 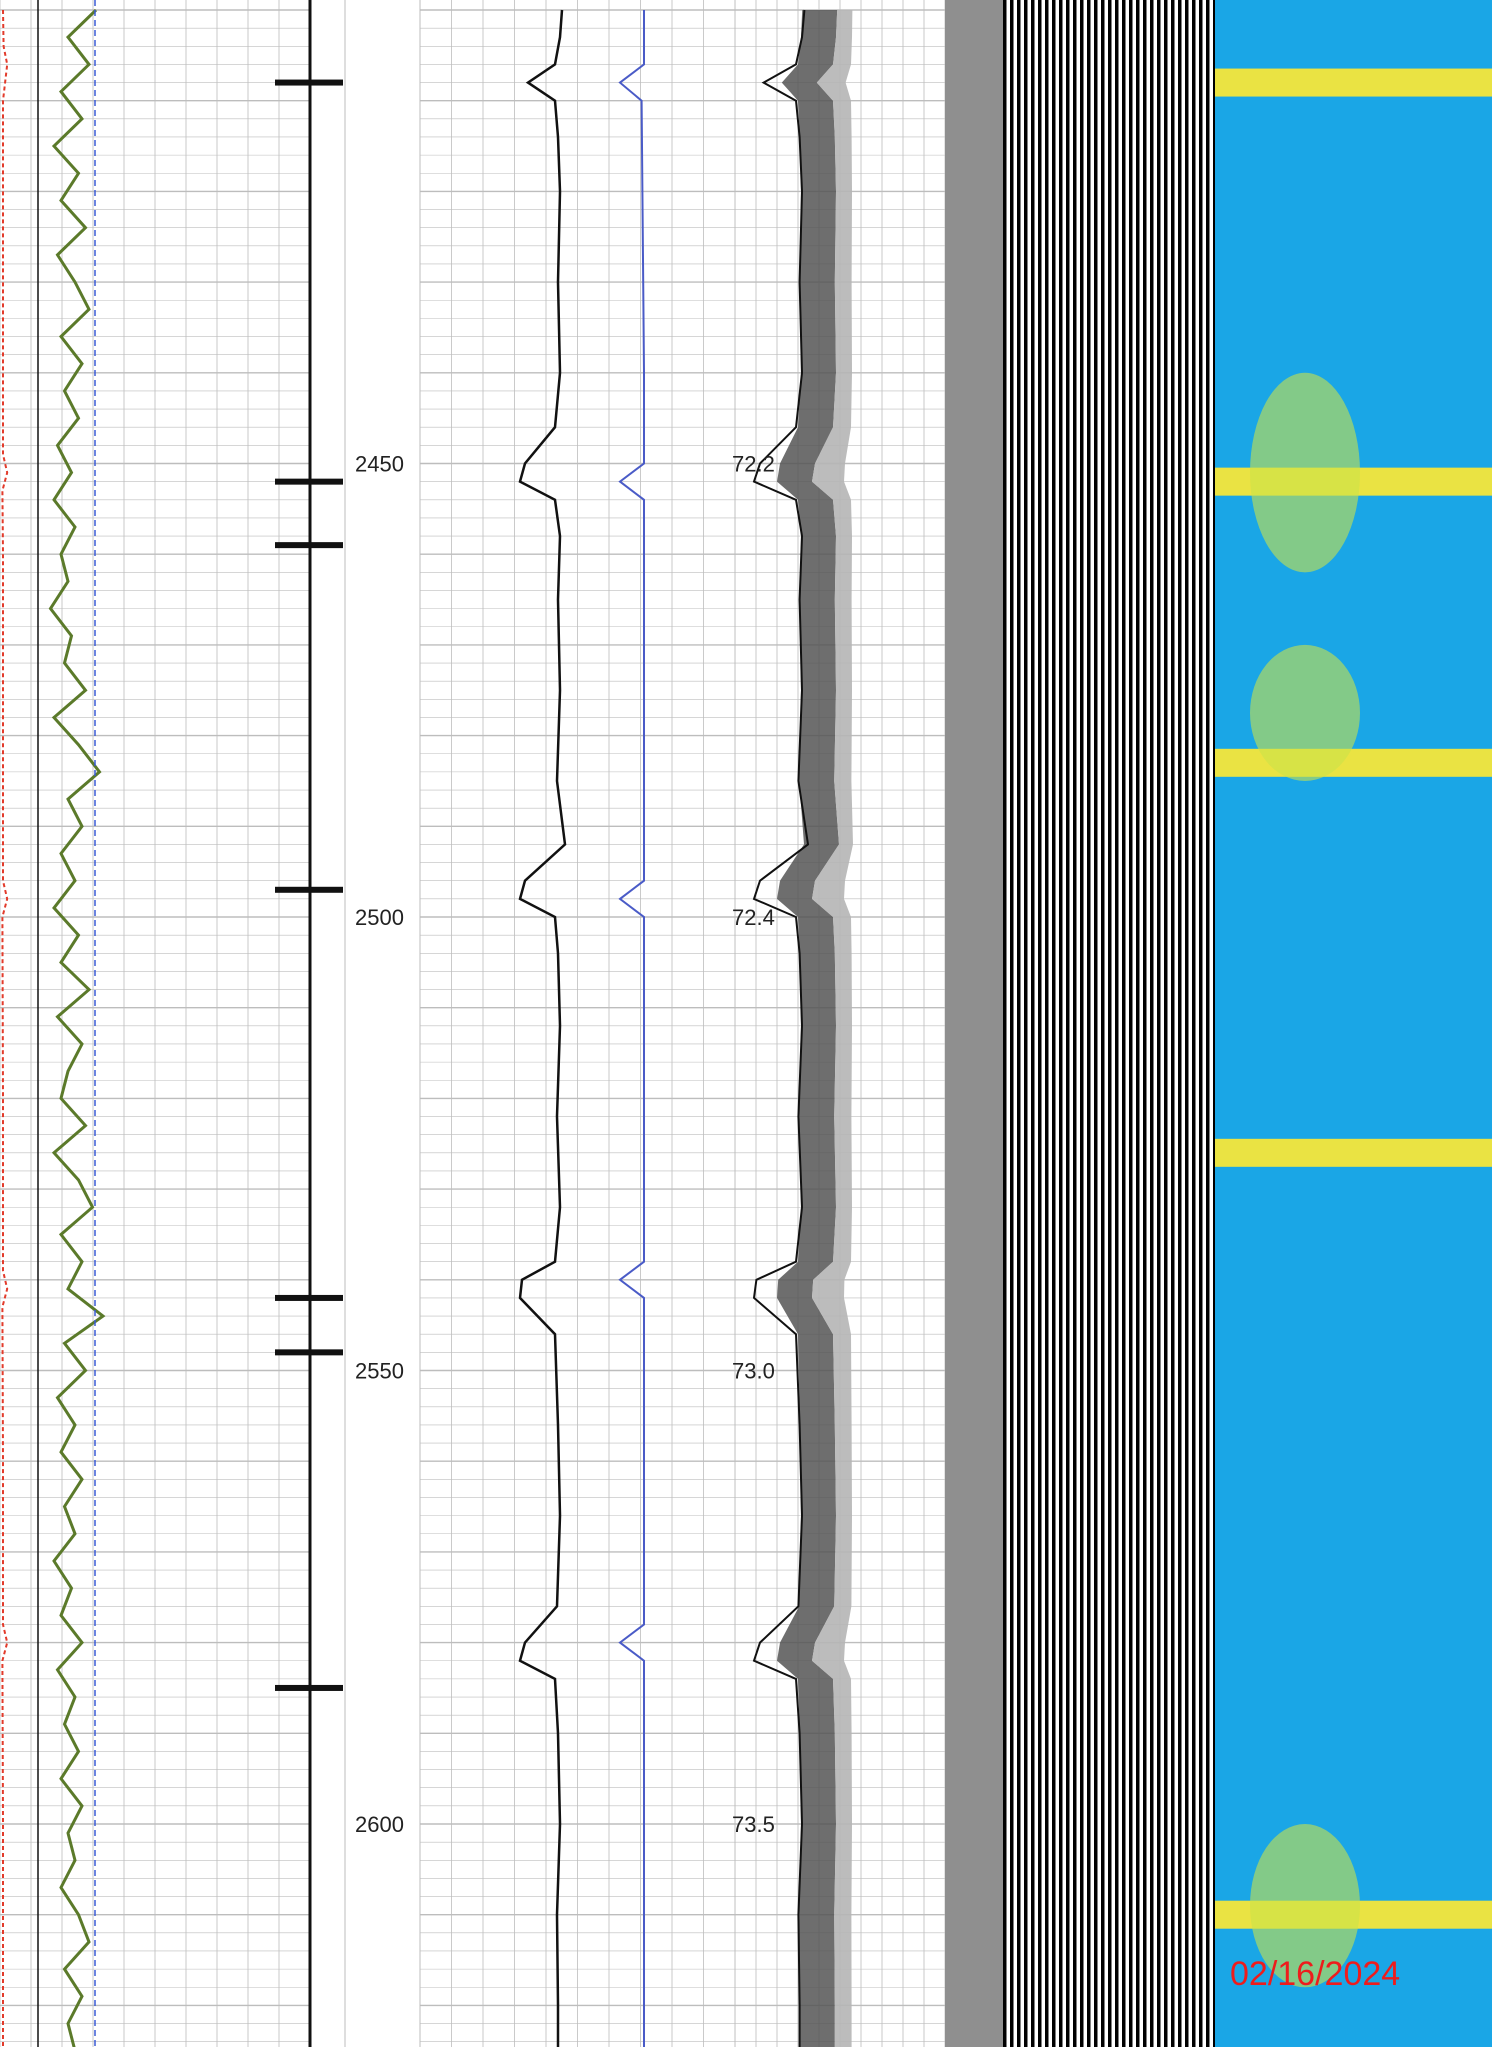 I want to click on time-tick-label: 72.2, so click(x=753, y=464).